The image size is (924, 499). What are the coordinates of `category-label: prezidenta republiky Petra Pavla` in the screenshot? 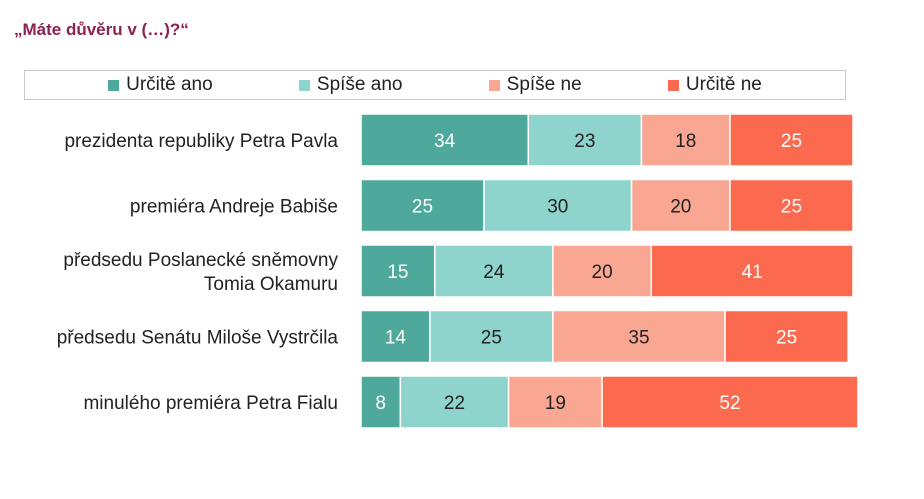 It's located at (201, 141).